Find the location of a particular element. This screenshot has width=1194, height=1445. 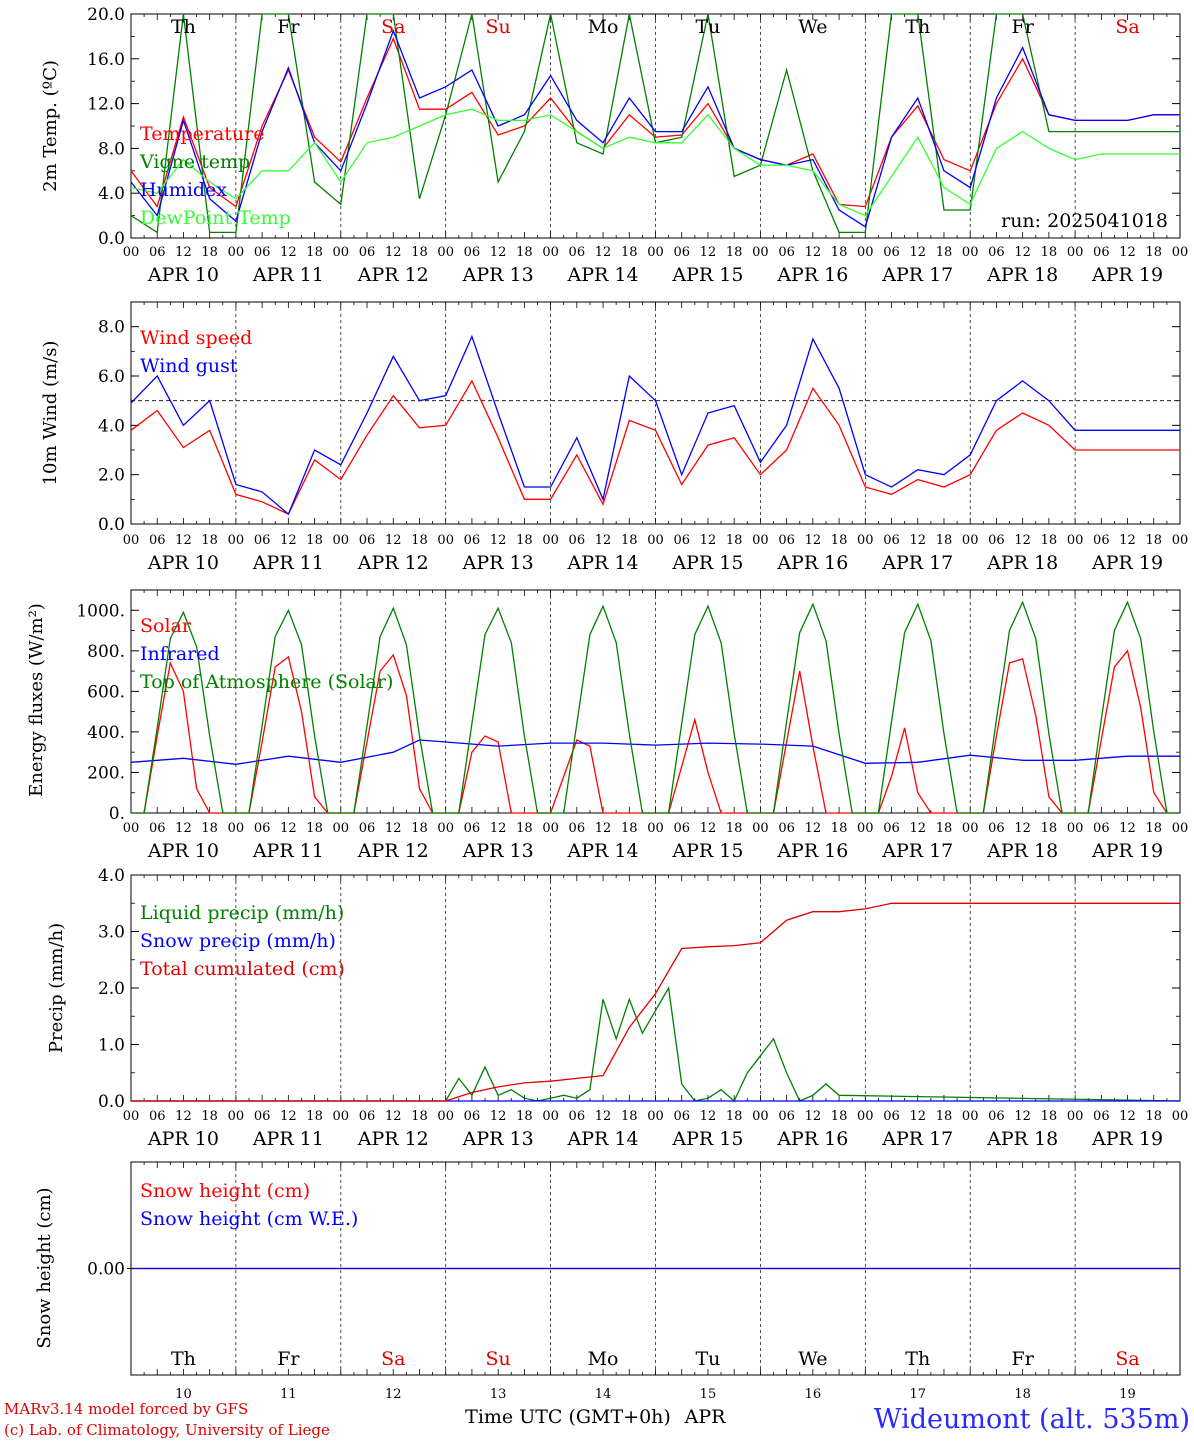

legend-entry: Snow height (cm) is located at coordinates (225, 1191).